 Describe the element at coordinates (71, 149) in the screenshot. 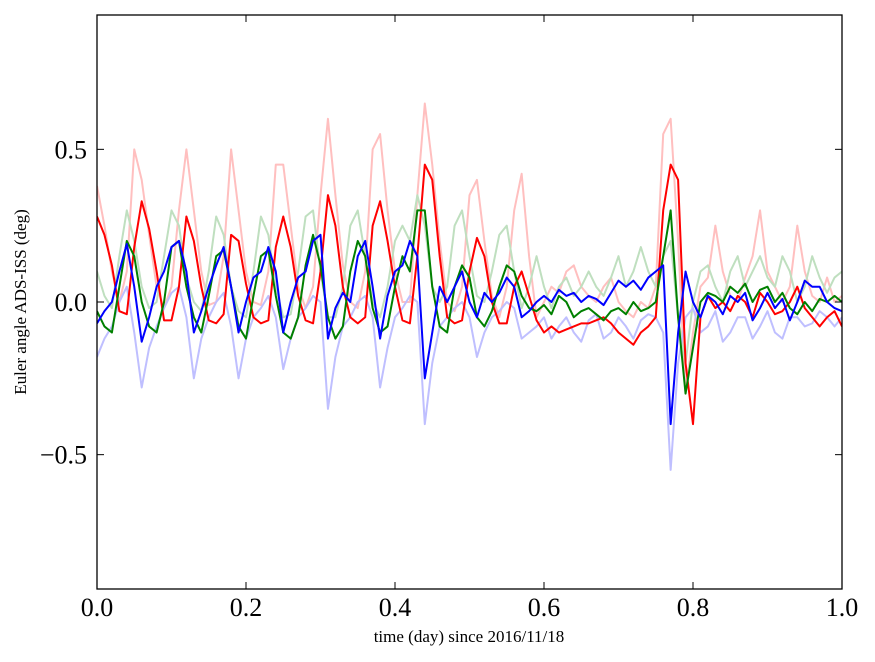

I see `y-tick-label: 0.5` at that location.